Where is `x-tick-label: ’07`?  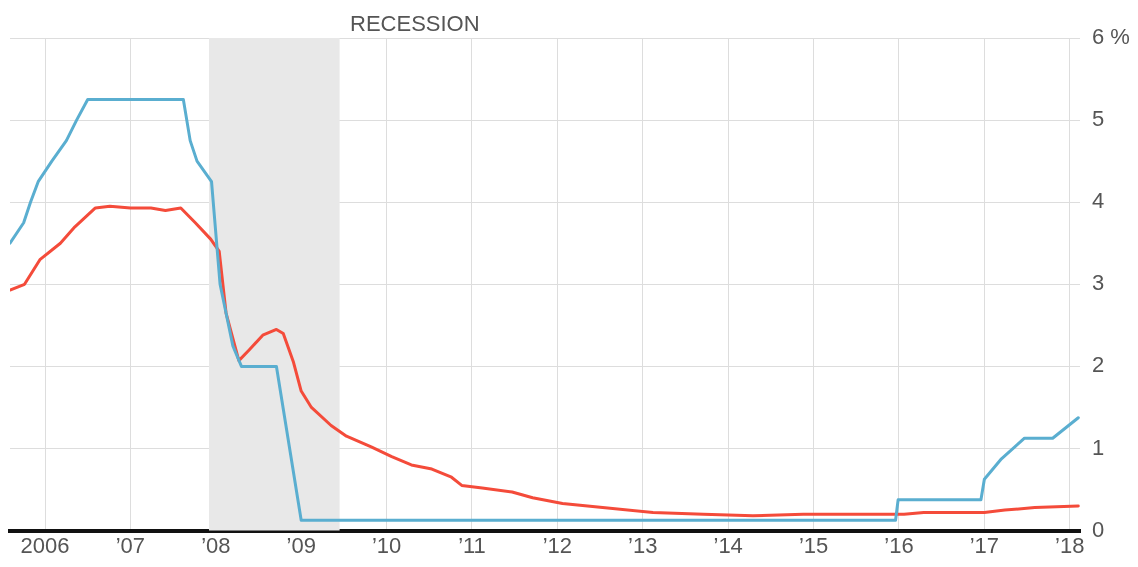 x-tick-label: ’07 is located at coordinates (130, 545).